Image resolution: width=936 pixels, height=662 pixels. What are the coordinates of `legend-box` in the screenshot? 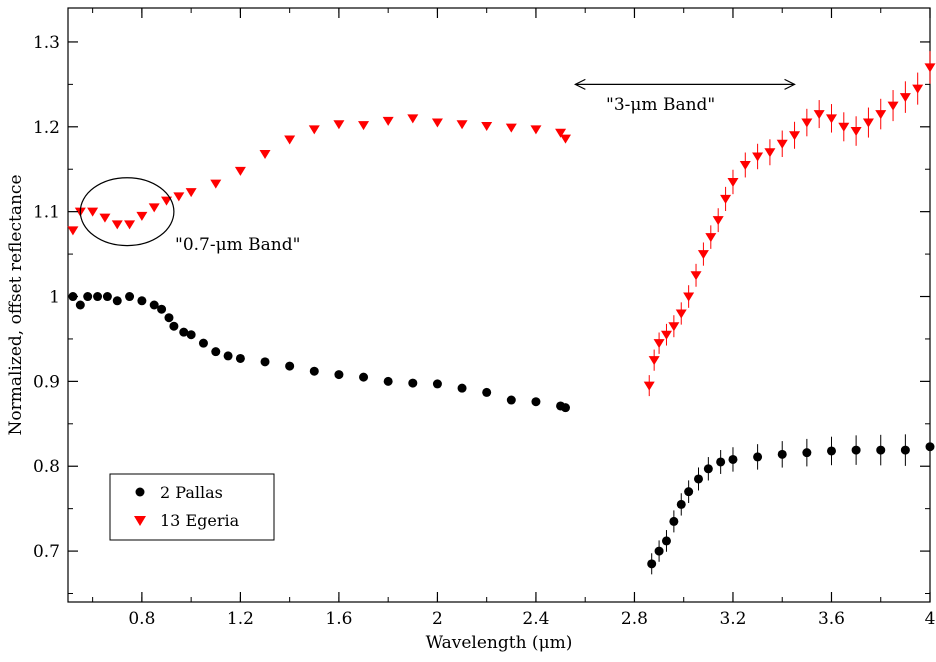 It's located at (192, 507).